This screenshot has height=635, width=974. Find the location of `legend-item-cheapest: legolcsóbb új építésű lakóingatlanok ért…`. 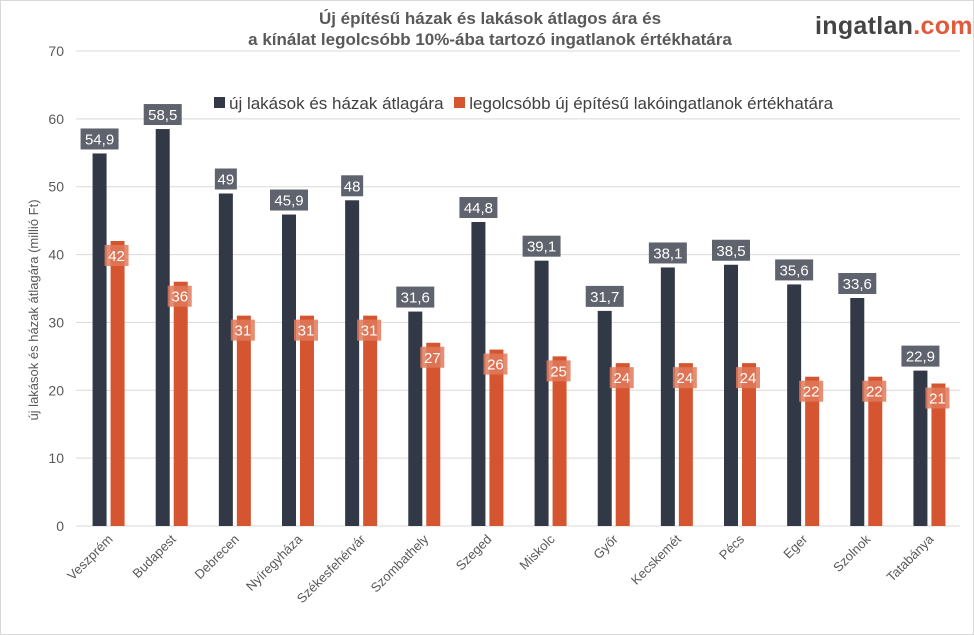

legend-item-cheapest: legolcsóbb új építésű lakóingatlanok ért… is located at coordinates (643, 103).